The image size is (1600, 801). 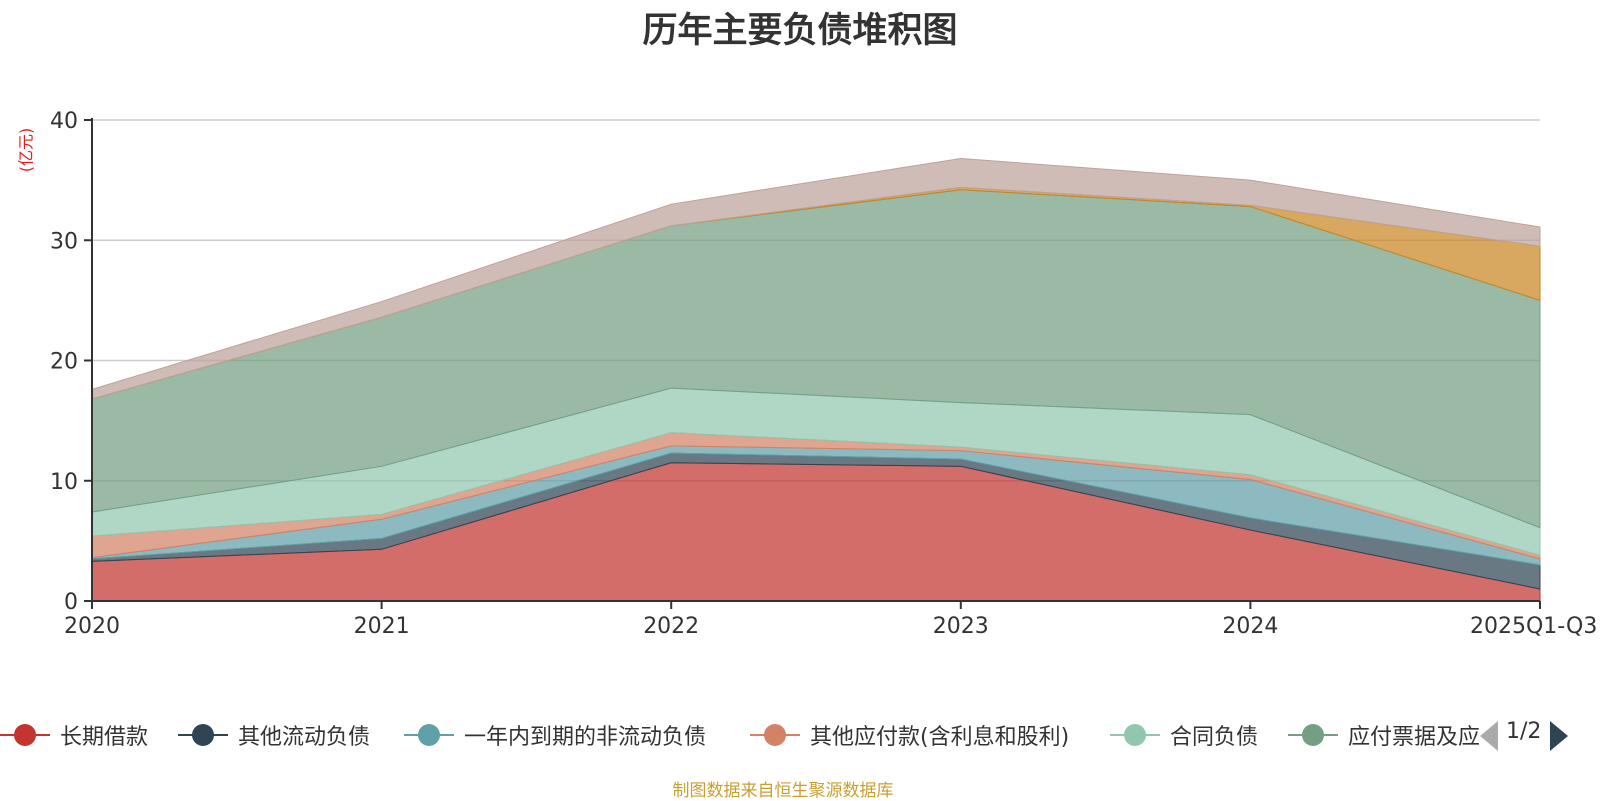 I want to click on legend-prev-page-button, so click(x=1489, y=736).